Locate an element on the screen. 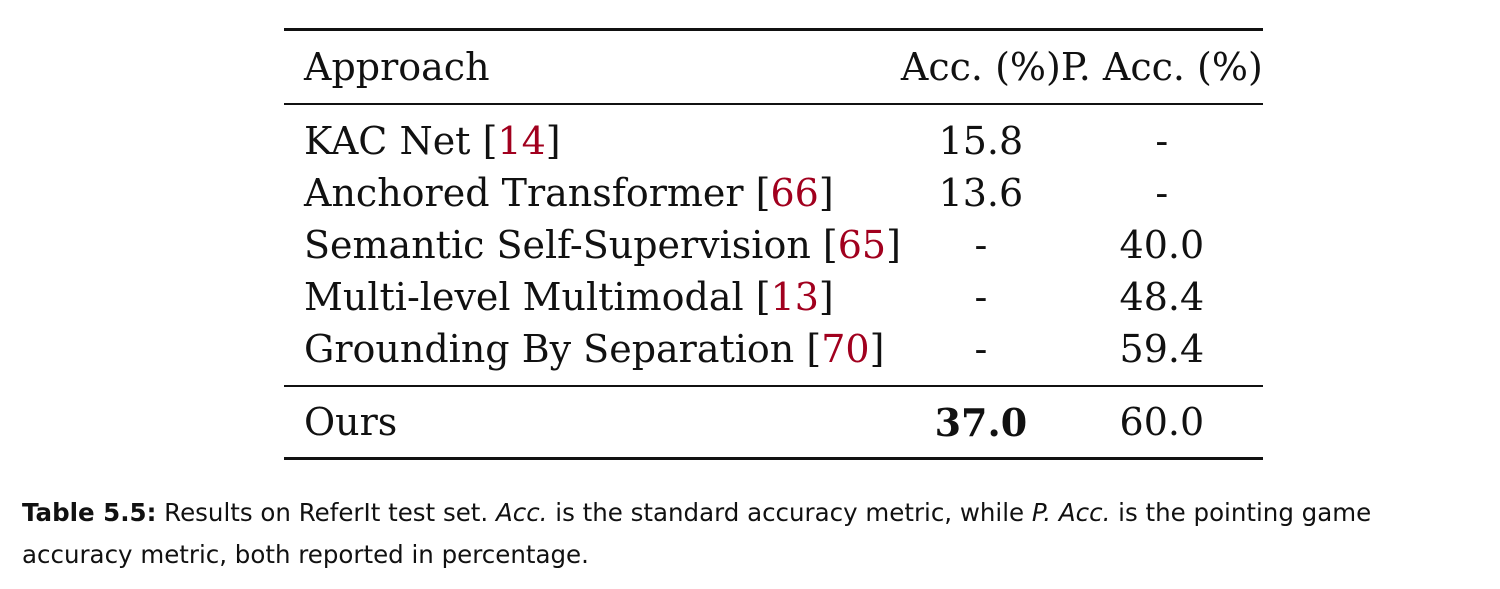 This screenshot has height=589, width=1500. ours-acc-cell: 37.0 is located at coordinates (981, 422).